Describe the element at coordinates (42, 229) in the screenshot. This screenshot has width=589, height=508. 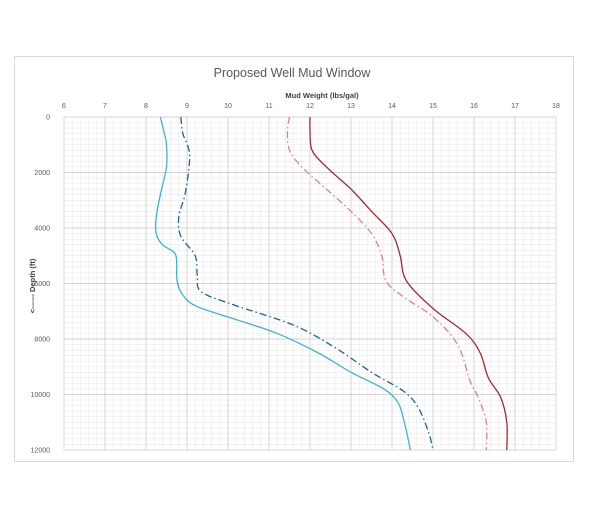
I see `y-tick-label: 4000` at that location.